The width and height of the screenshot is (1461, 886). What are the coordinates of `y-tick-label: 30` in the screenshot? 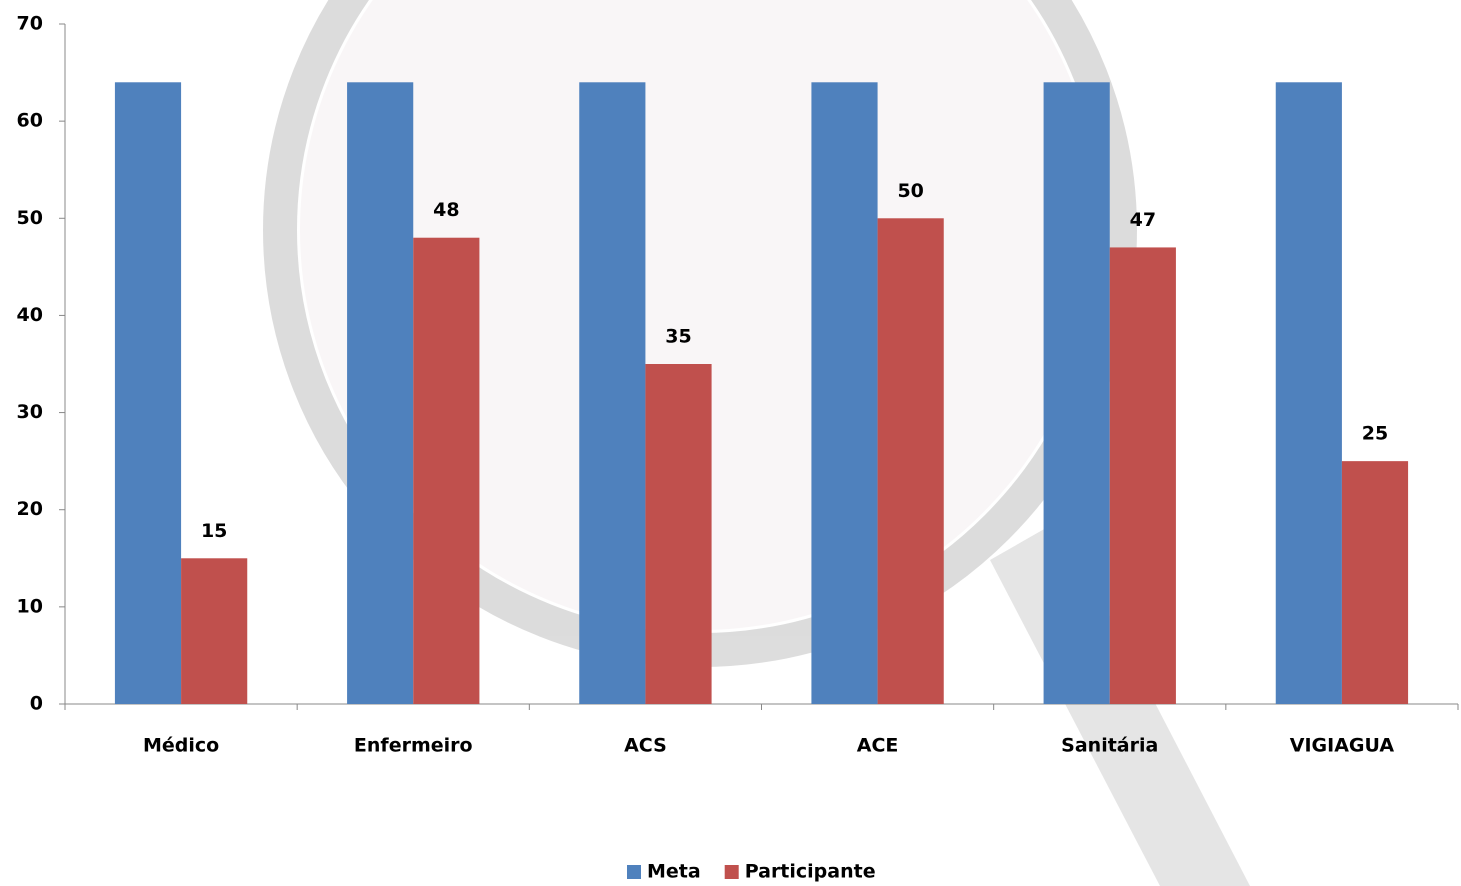 It's located at (30, 412).